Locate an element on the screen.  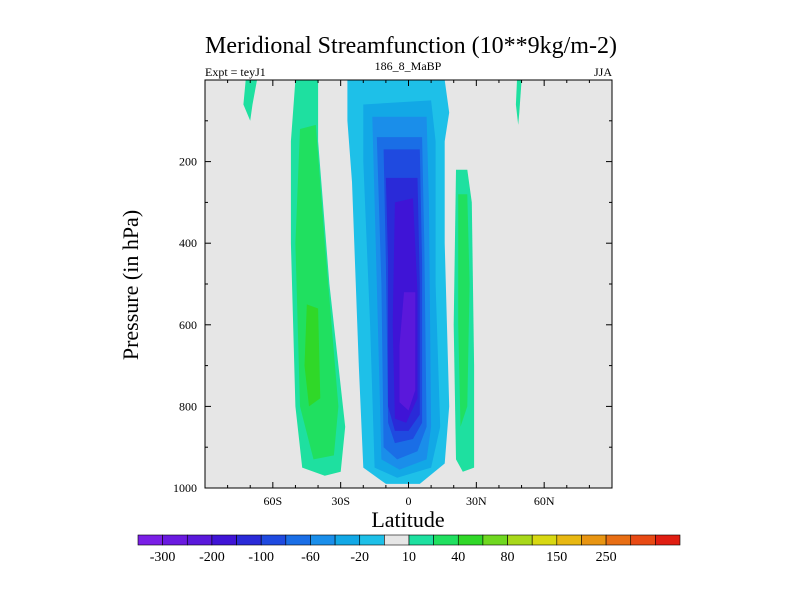
x-tick-label: 60S is located at coordinates (272, 501).